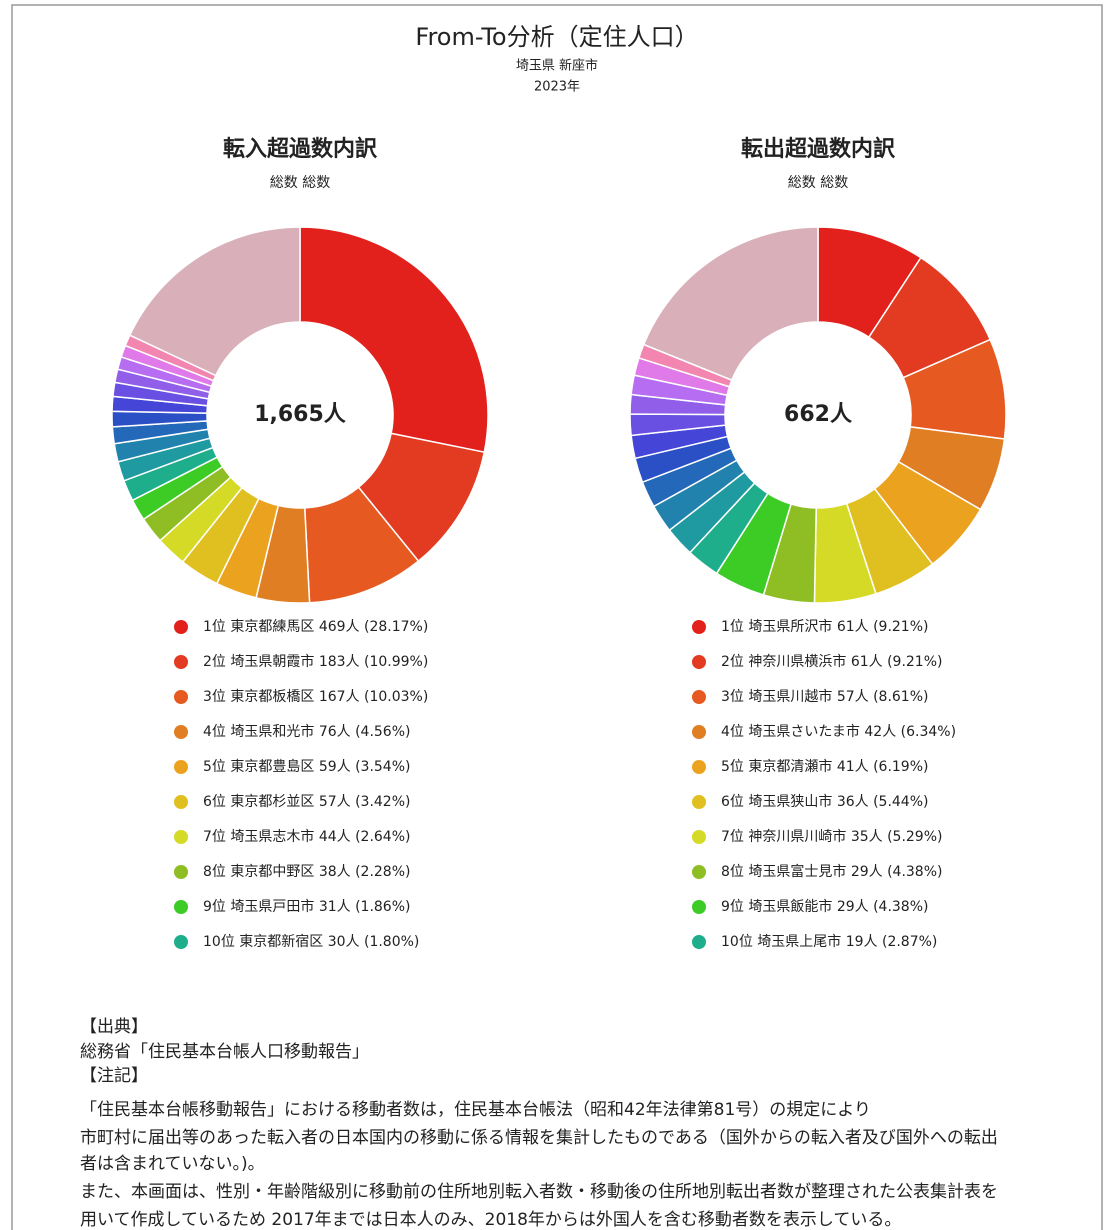  What do you see at coordinates (897, 837) in the screenshot?
I see `legend-value: 35人 (5.29%)` at bounding box center [897, 837].